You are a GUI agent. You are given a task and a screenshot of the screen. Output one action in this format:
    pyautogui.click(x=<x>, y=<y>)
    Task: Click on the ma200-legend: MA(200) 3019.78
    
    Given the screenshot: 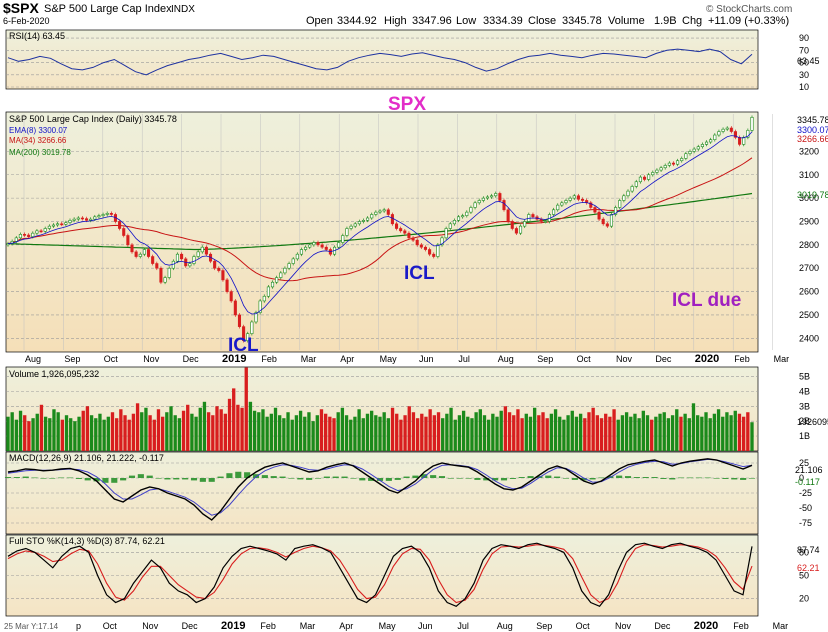 What is the action you would take?
    pyautogui.click(x=40, y=152)
    